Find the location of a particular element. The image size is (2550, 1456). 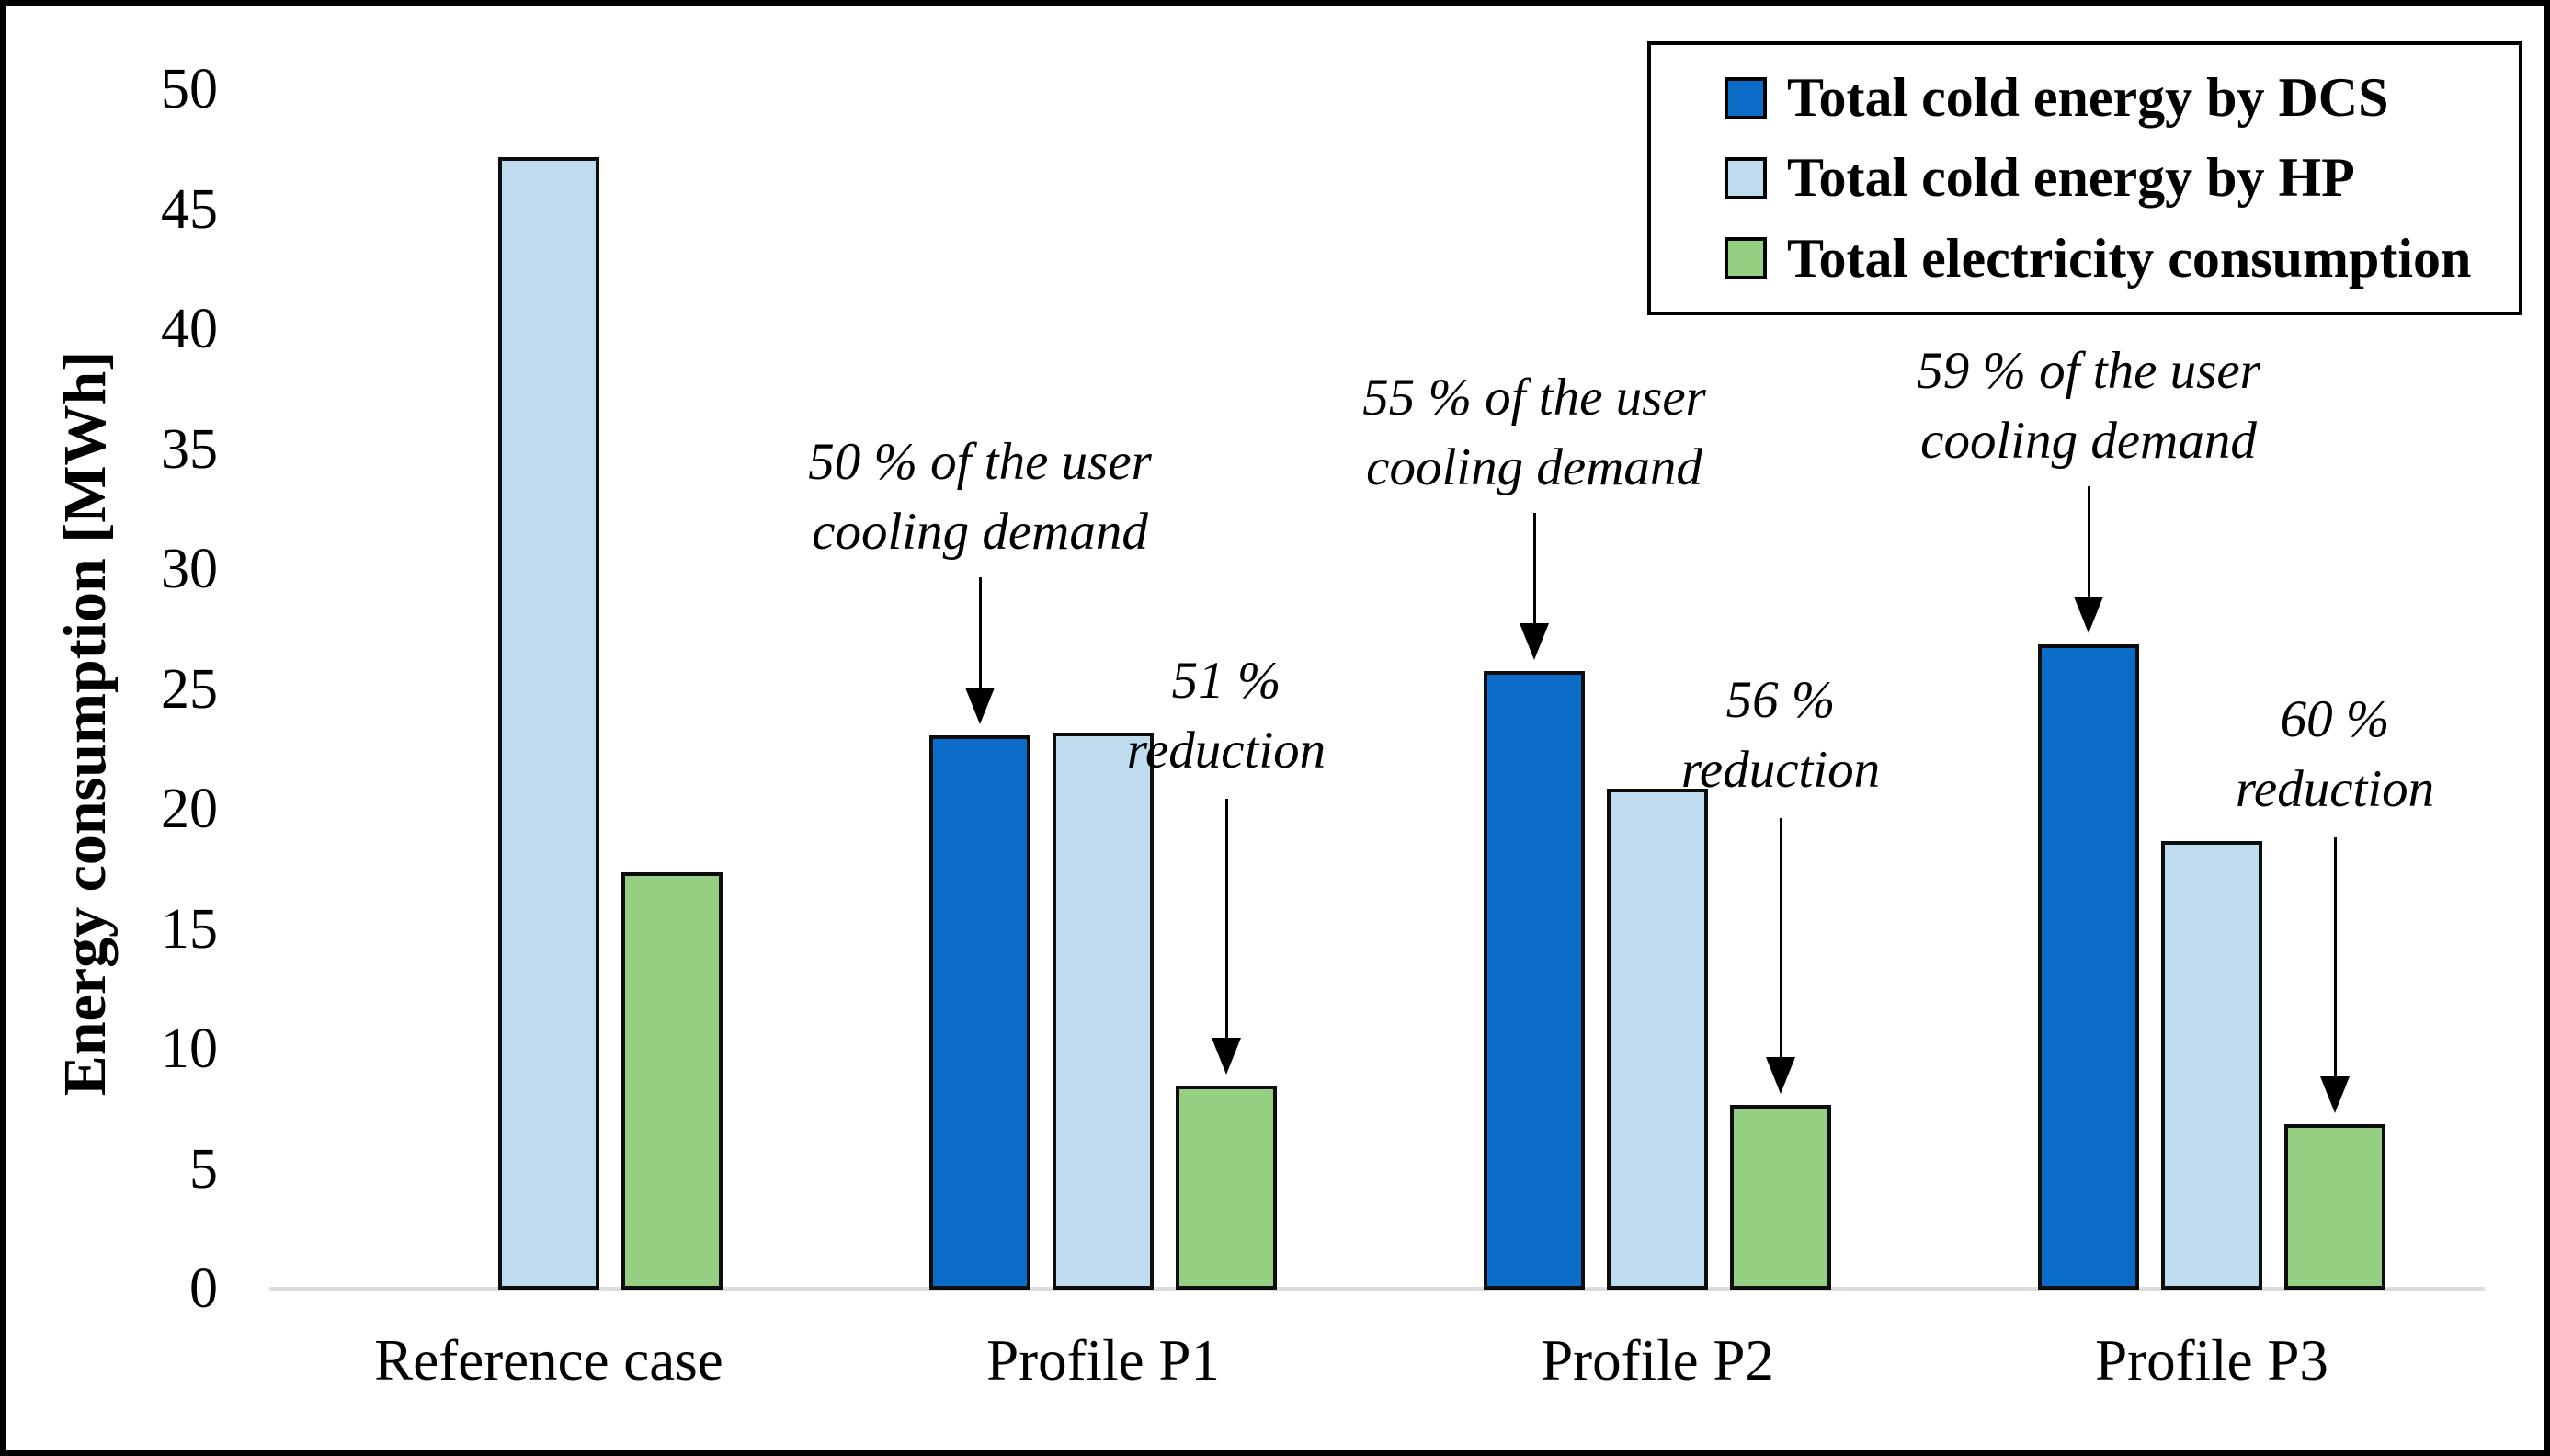

legend-item-total-cold-energy-by-hp: Total cold energy by HP is located at coordinates (2117, 178).